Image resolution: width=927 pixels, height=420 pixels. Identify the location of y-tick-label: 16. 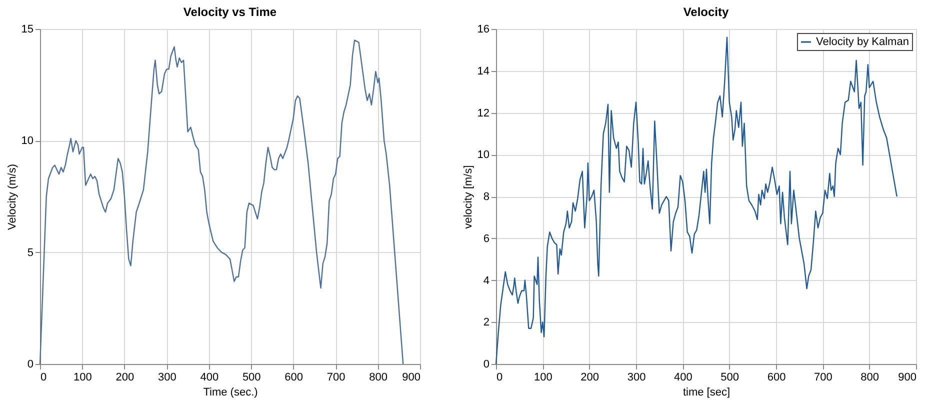
(483, 30).